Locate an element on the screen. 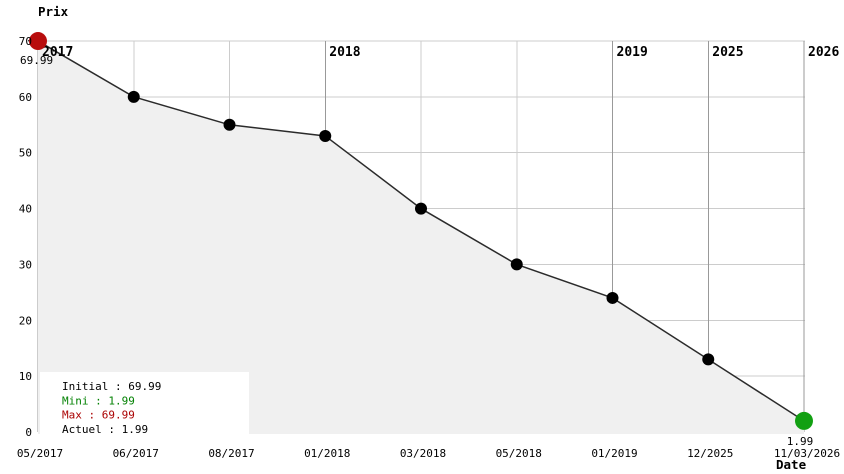 This screenshot has height=474, width=844. x-tick-label: 03/2018 is located at coordinates (423, 453).